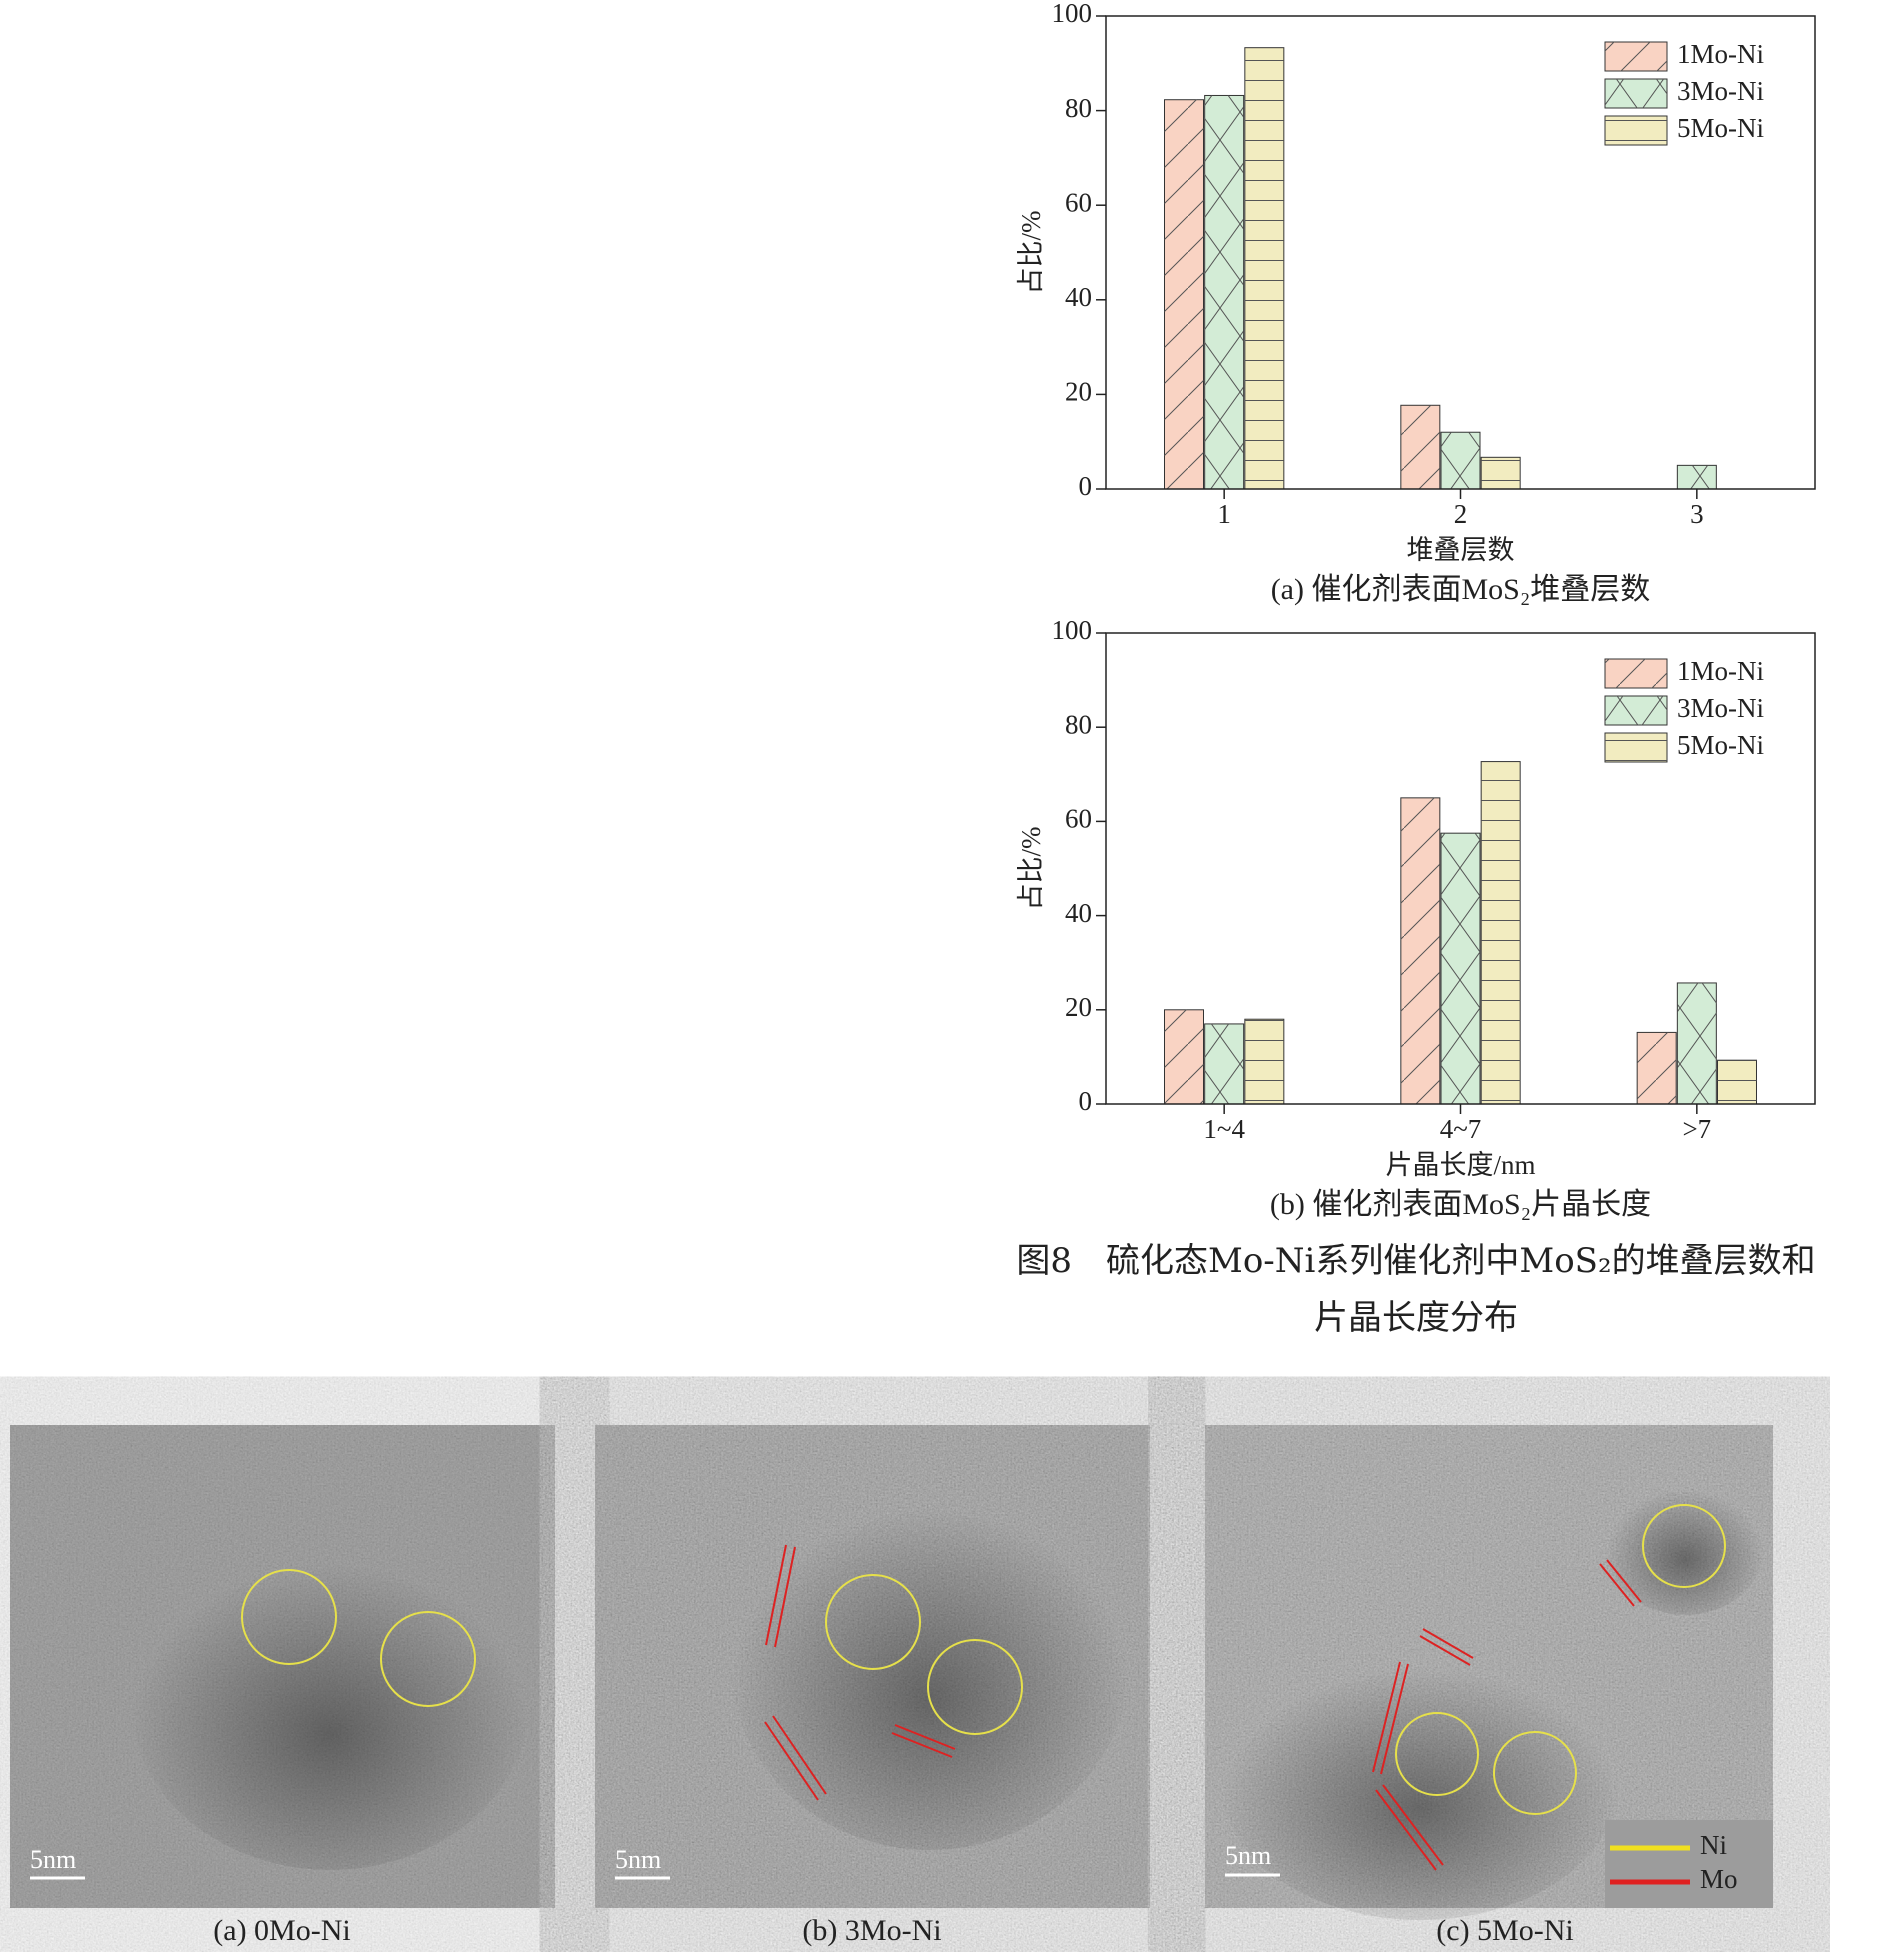 Image resolution: width=1896 pixels, height=1952 pixels. Describe the element at coordinates (1489, 1686) in the screenshot. I see `tem-image: Ni Mo 5nm (c) 5Mo-Ni` at that location.